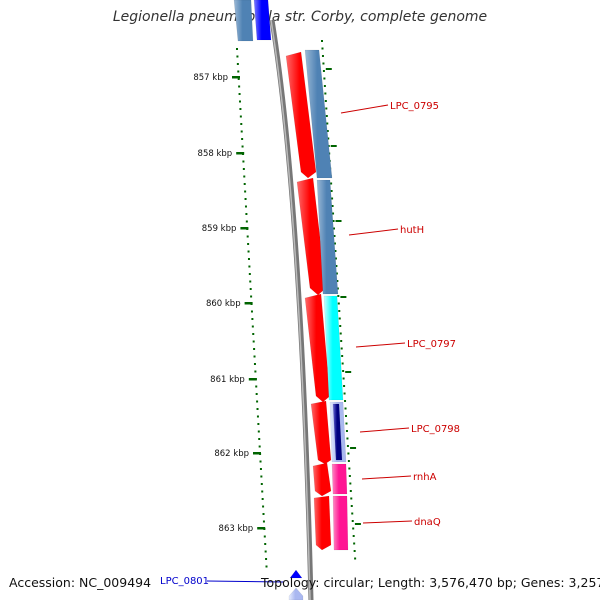 This screenshot has width=600, height=600. What do you see at coordinates (210, 78) in the screenshot?
I see `tick-label: 857 kbp` at bounding box center [210, 78].